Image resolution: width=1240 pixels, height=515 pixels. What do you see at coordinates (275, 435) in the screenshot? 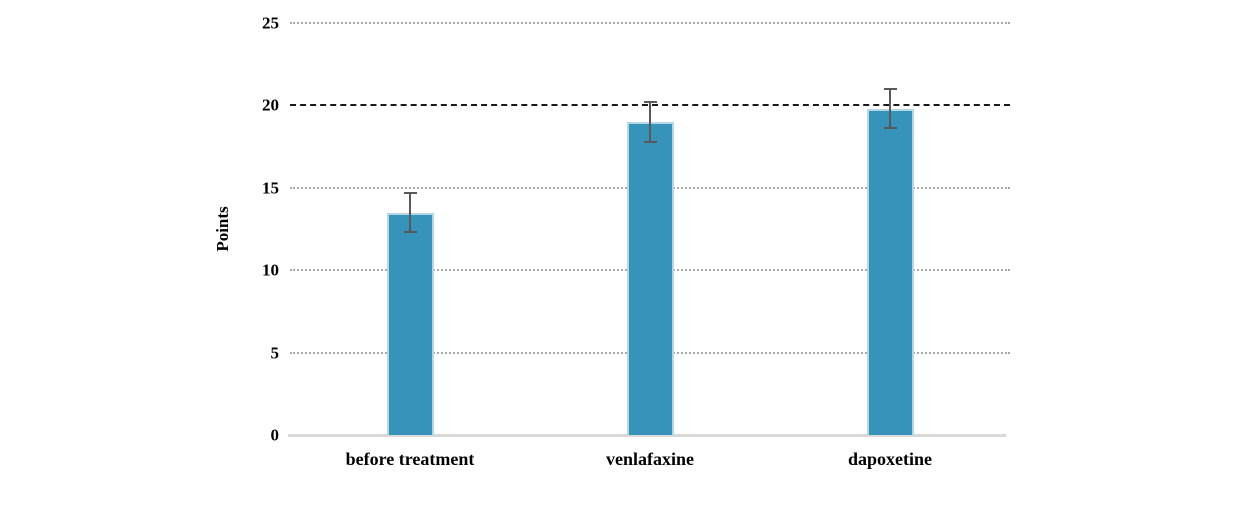
I see `y-tick-label: 0` at bounding box center [275, 435].